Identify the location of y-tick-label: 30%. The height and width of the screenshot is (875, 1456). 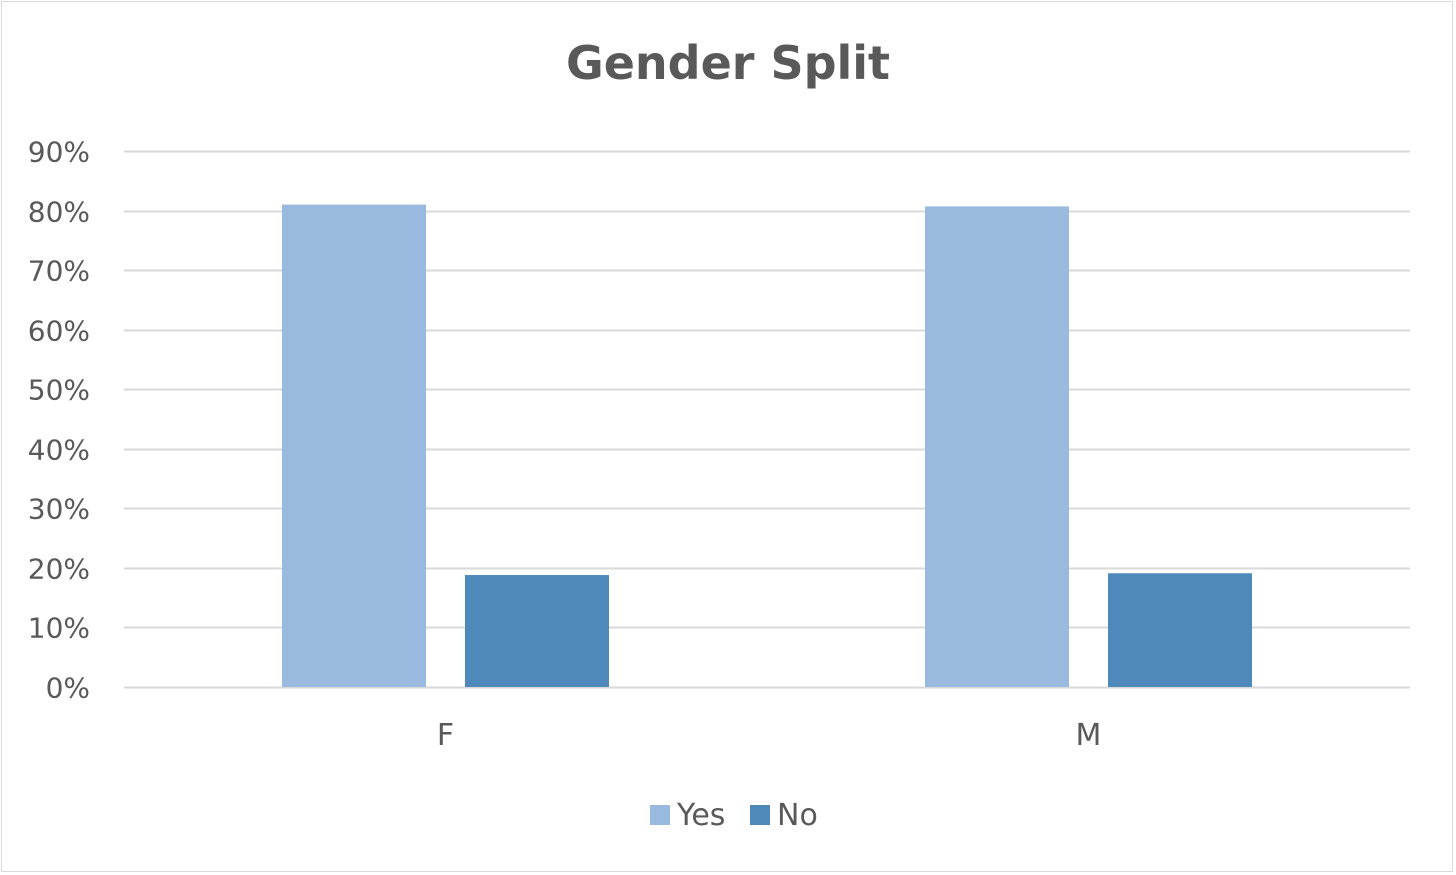
(59, 509).